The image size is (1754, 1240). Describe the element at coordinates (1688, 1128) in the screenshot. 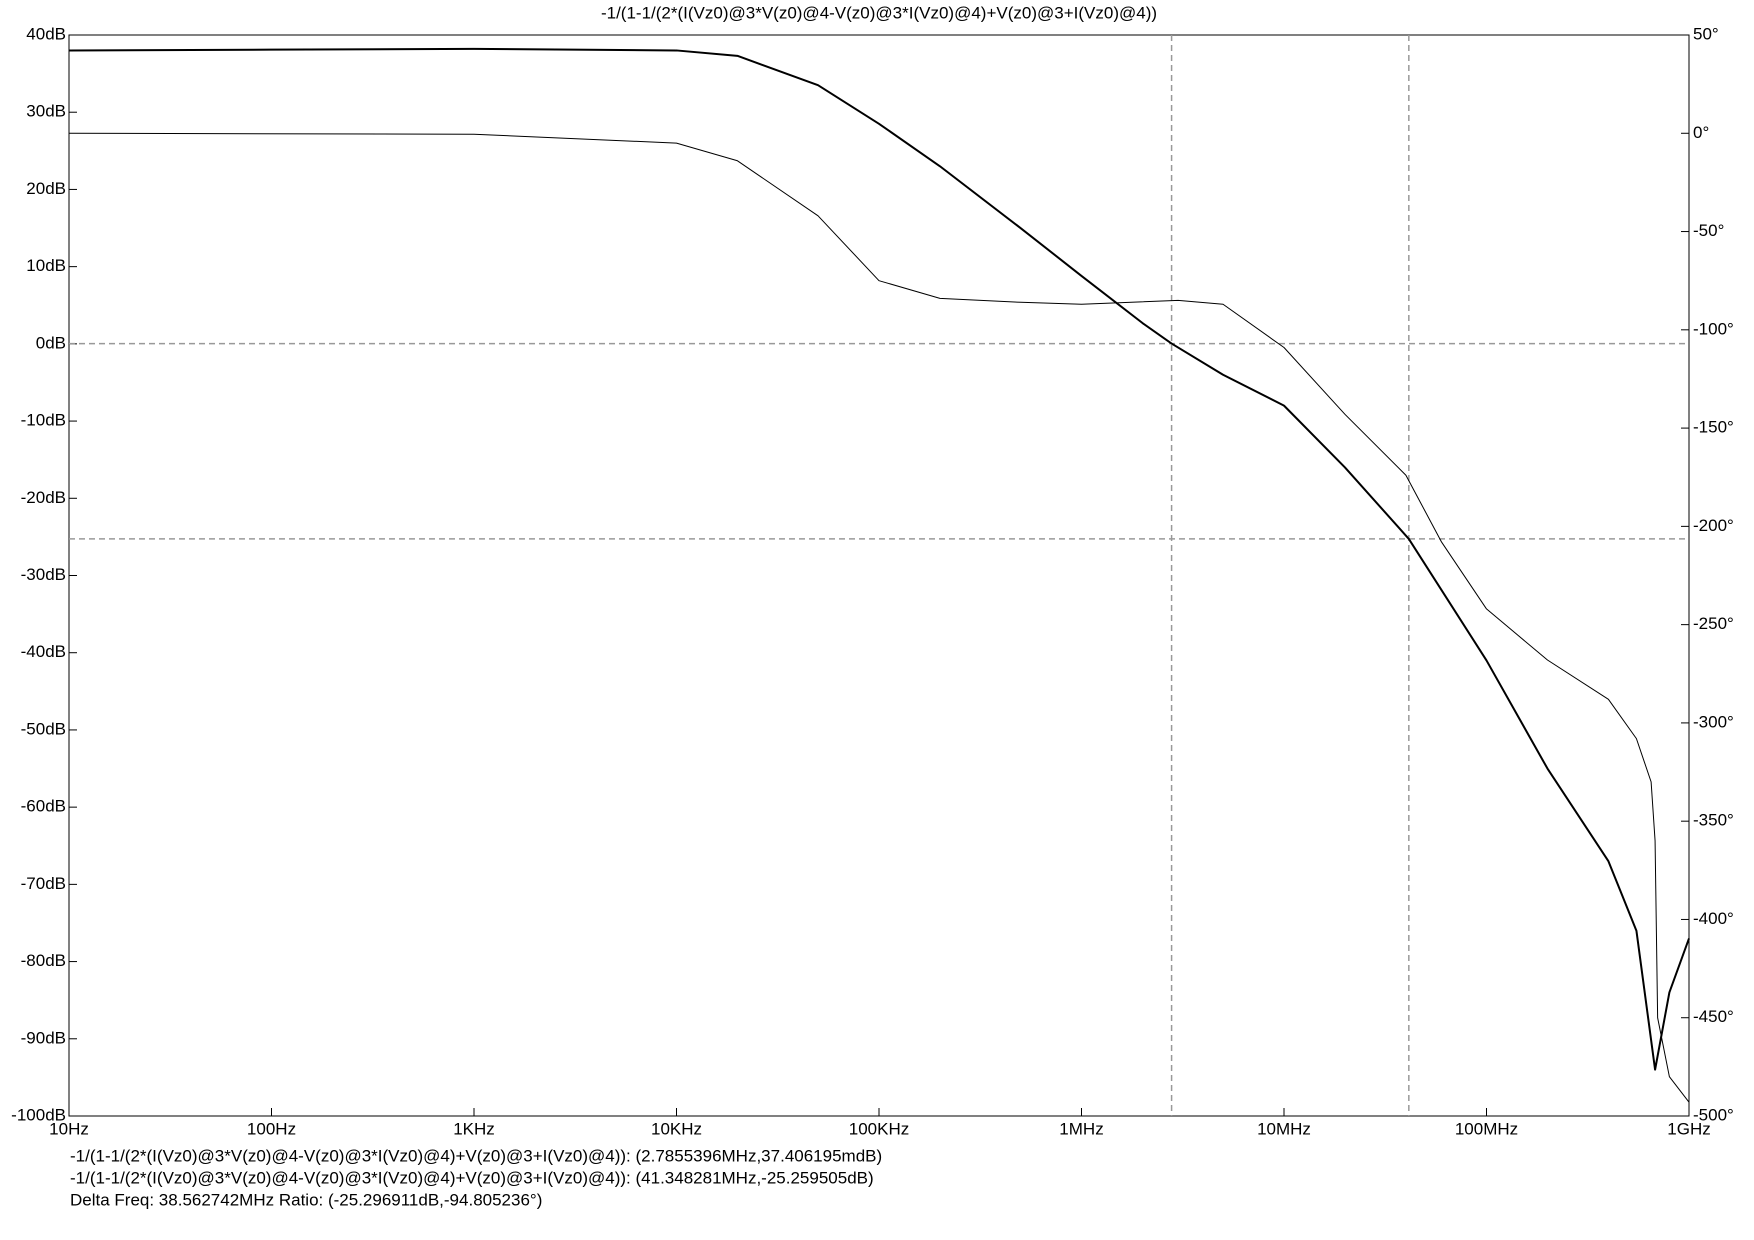

I see `x-tick-label: 1GHz` at that location.